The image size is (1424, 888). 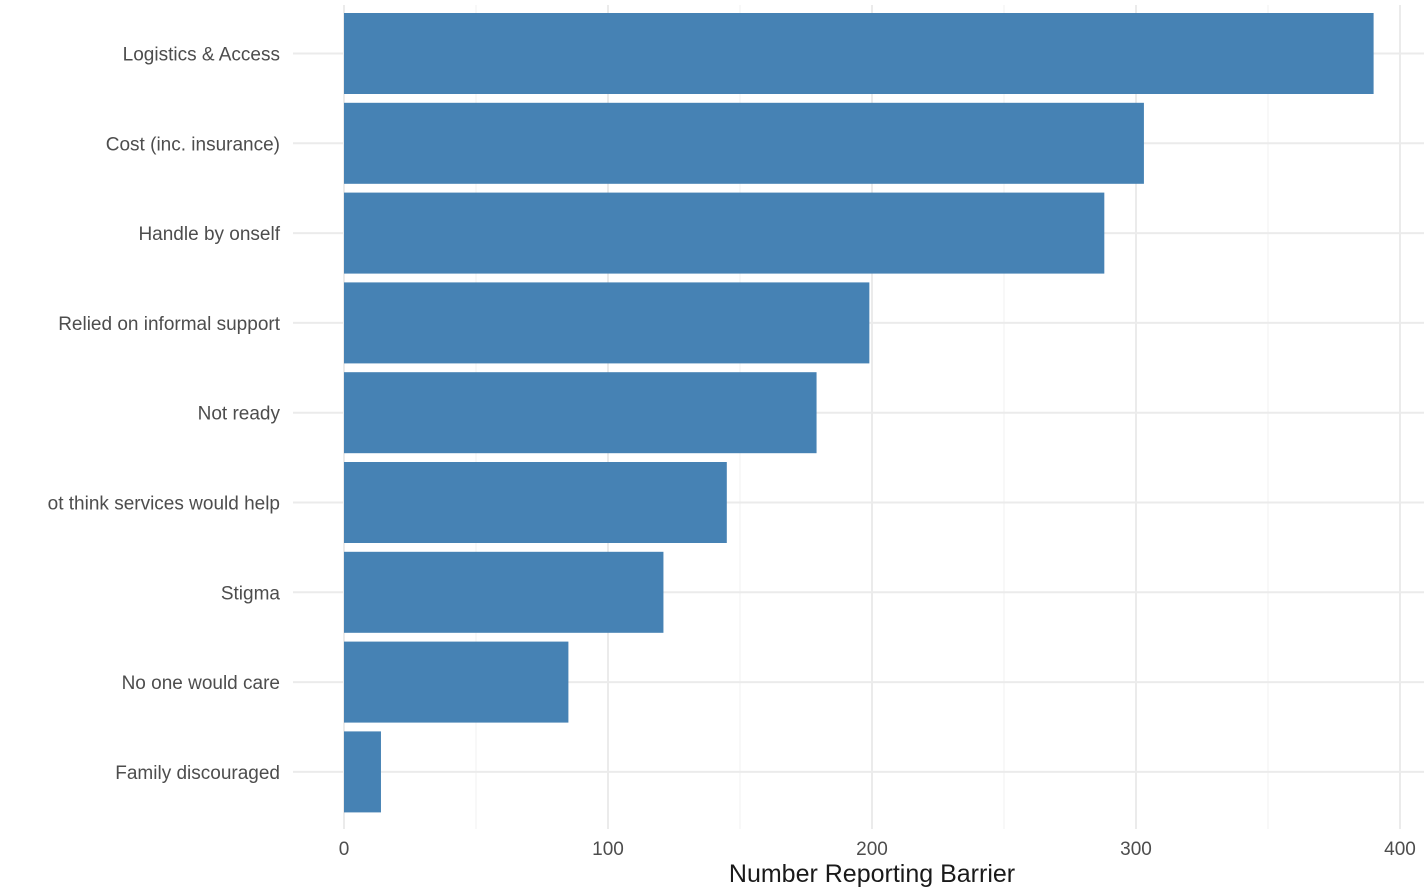 I want to click on x-tick-label: 0, so click(x=344, y=849).